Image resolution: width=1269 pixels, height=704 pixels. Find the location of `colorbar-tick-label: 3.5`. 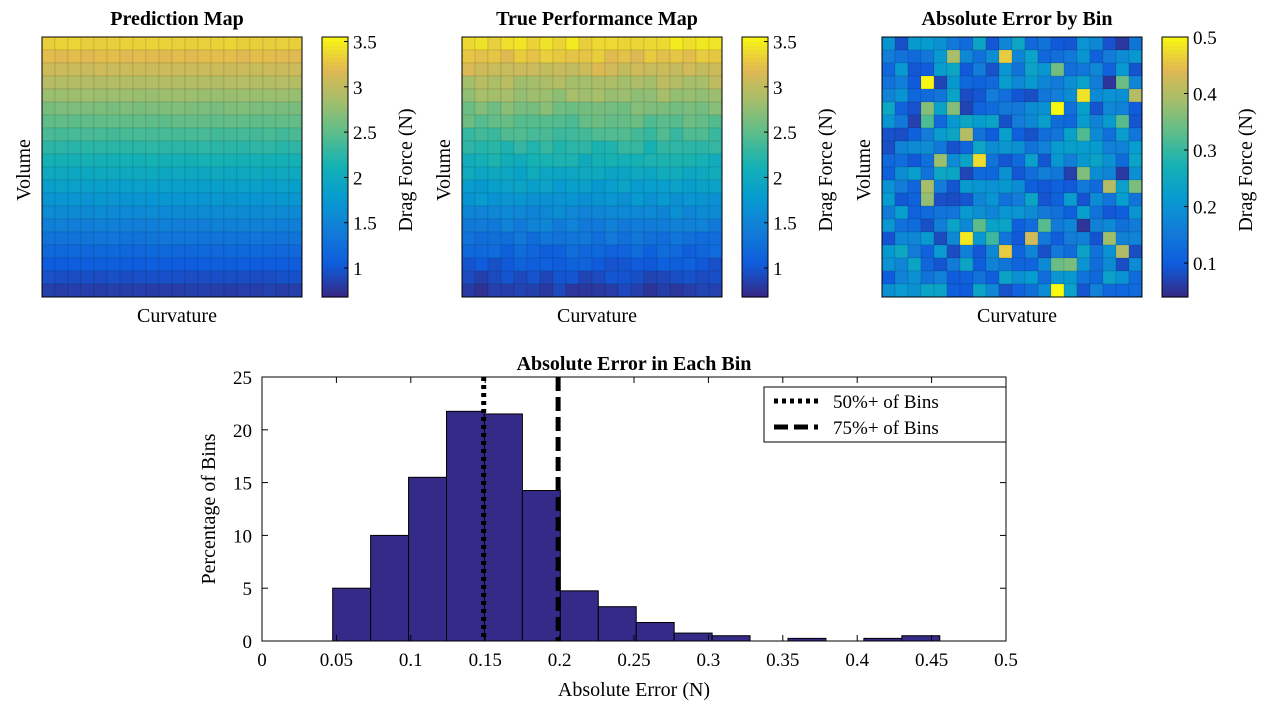

colorbar-tick-label: 3.5 is located at coordinates (365, 43).